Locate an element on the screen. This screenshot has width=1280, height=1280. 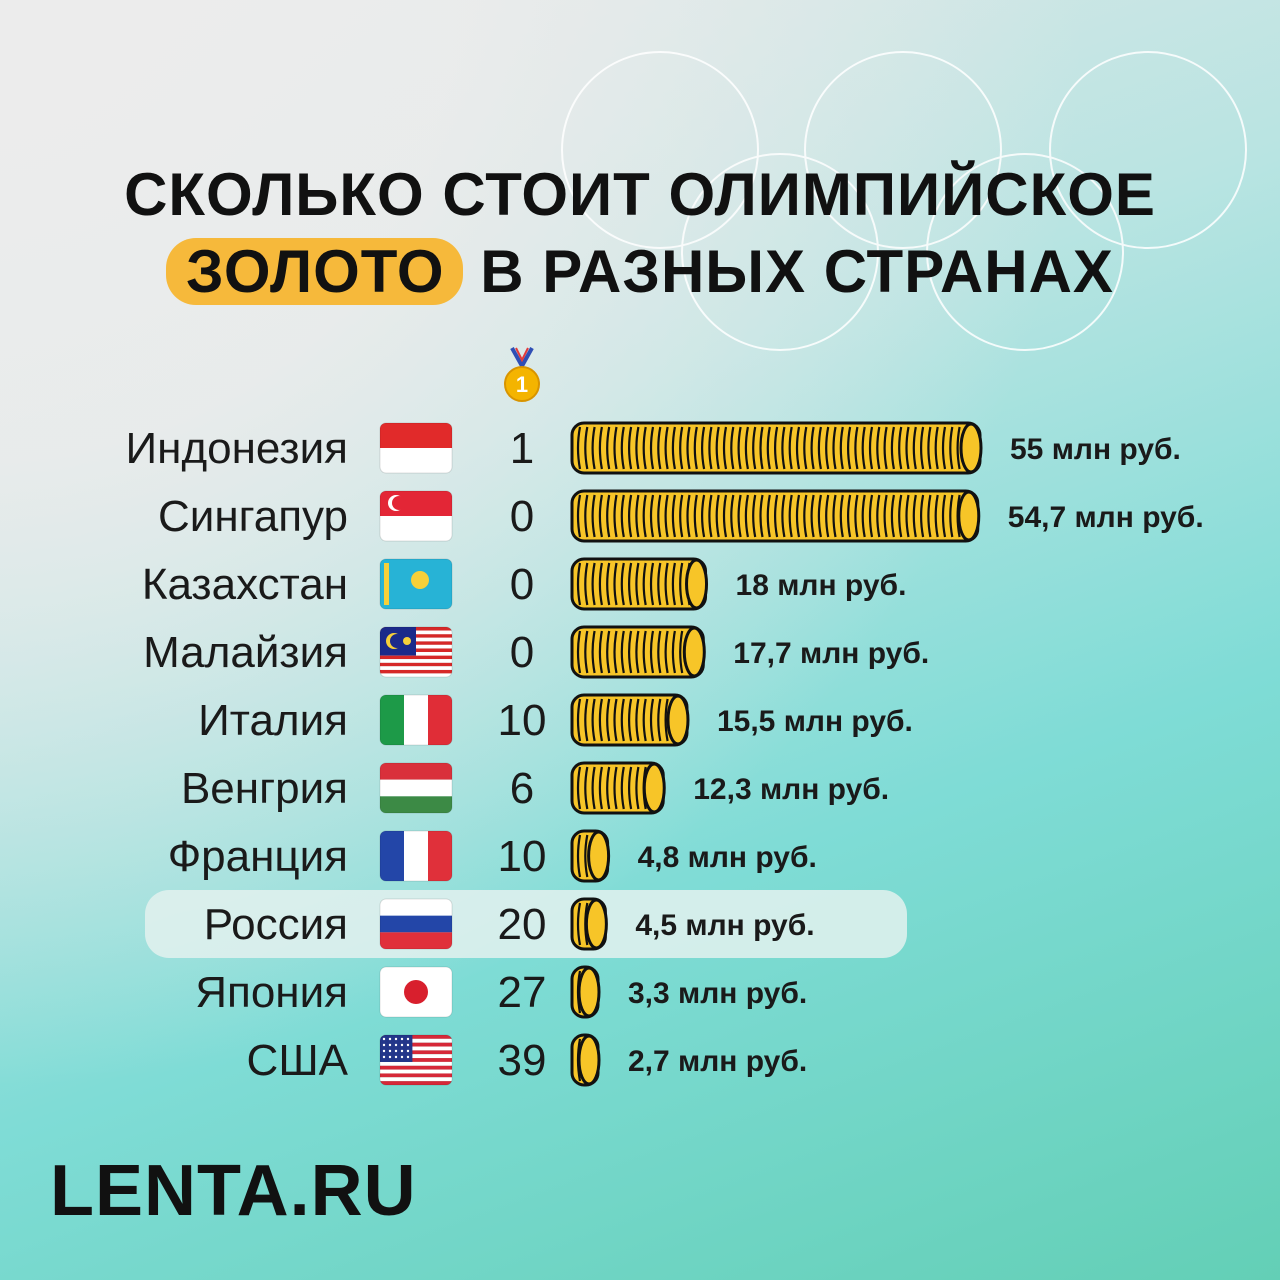
country-label: Малайзия is located at coordinates (245, 652).